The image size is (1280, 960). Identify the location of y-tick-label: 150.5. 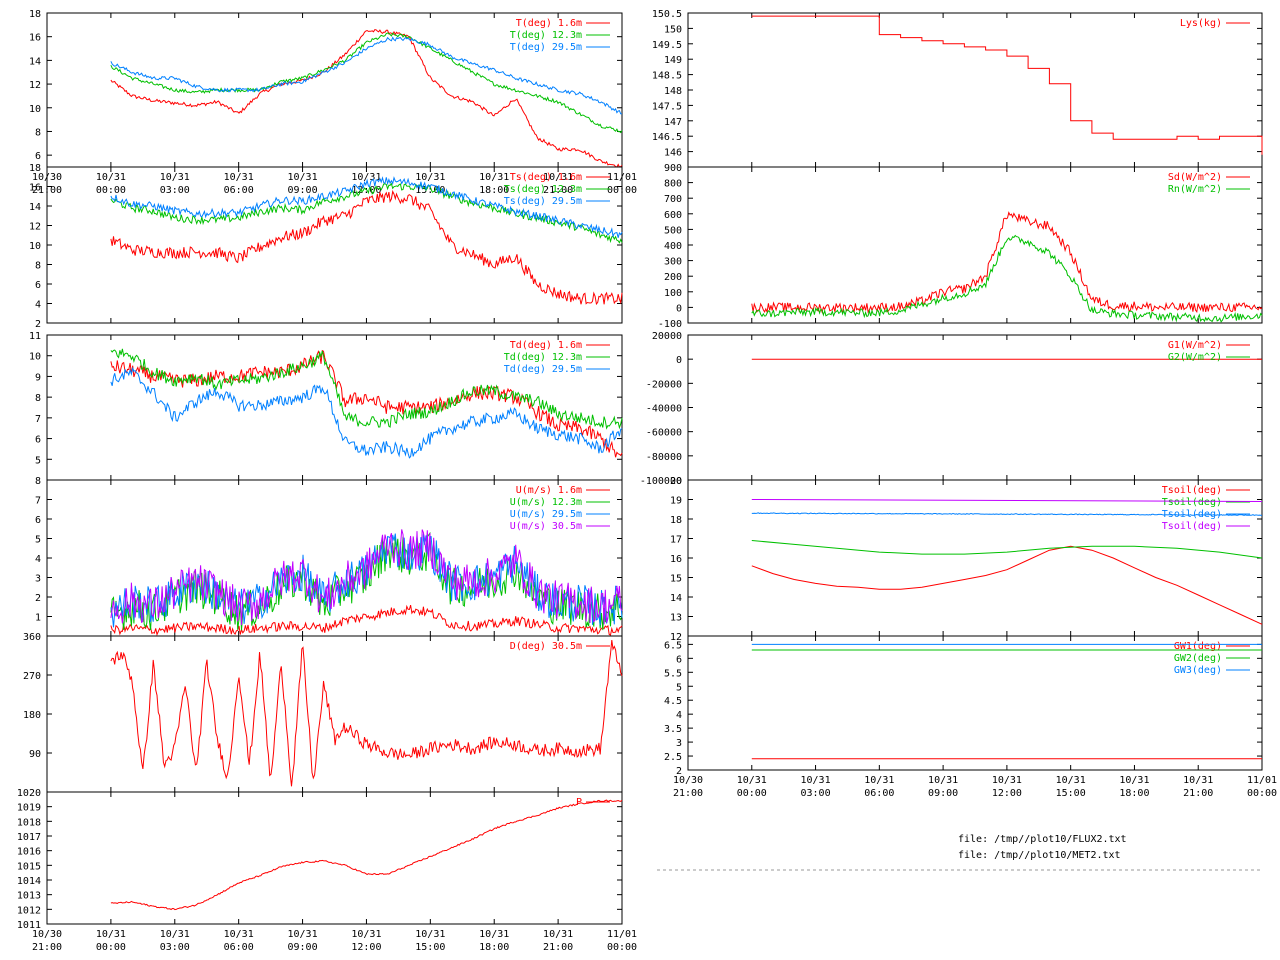
(667, 14).